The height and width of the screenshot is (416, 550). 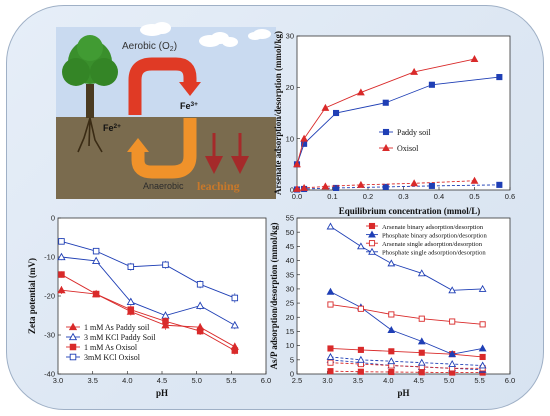 What do you see at coordinates (332, 196) in the screenshot?
I see `x-tick-label: 0.1` at bounding box center [332, 196].